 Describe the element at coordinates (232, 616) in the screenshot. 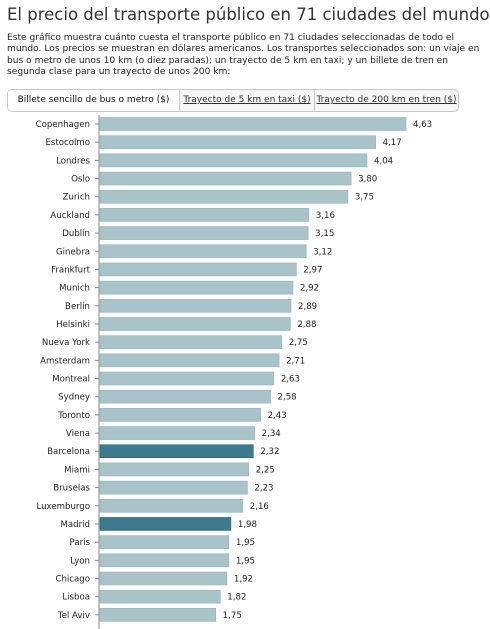

I see `value-label: 1,75` at that location.